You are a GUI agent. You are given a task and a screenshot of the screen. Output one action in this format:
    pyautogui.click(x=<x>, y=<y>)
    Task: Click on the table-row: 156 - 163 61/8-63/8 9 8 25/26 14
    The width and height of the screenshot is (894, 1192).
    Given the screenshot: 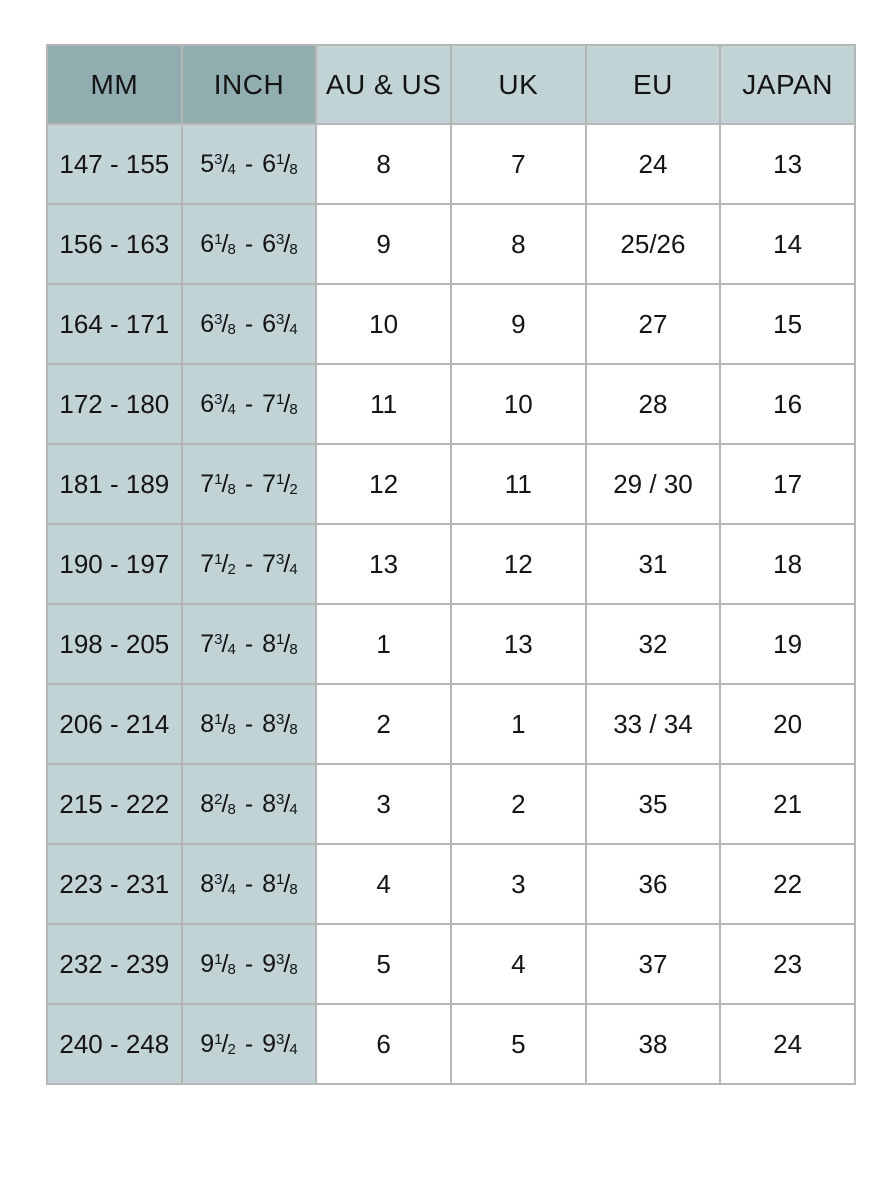 What is the action you would take?
    pyautogui.click(x=451, y=244)
    